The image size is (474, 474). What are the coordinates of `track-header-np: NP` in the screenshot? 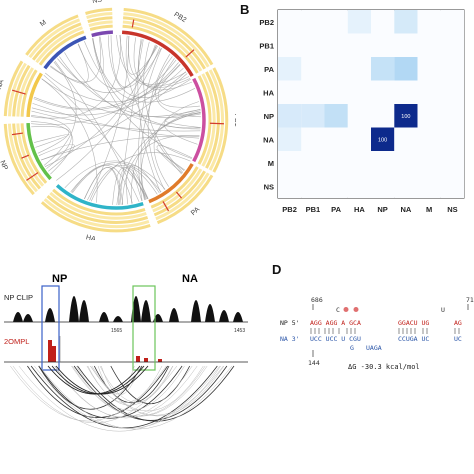 It's located at (59, 279).